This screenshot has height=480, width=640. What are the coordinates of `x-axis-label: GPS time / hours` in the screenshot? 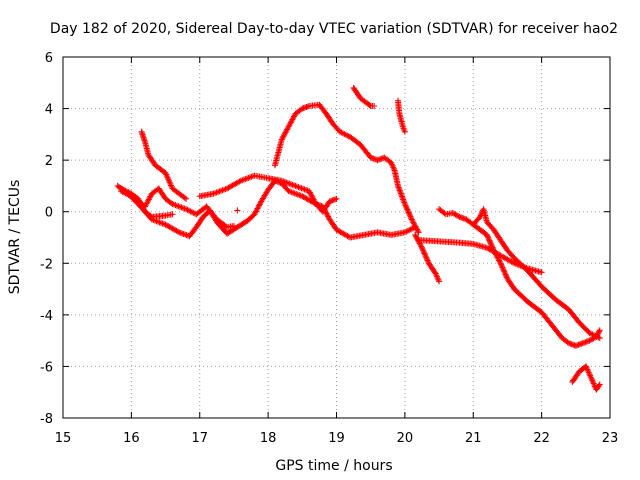 It's located at (333, 466).